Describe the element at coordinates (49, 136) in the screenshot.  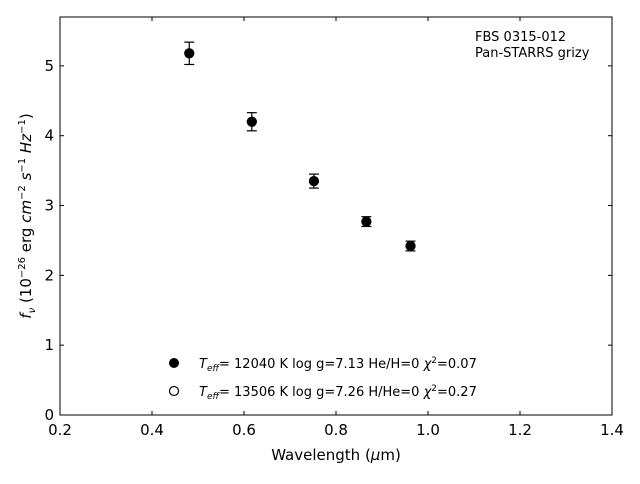
I see `y-tick-label: 4` at that location.